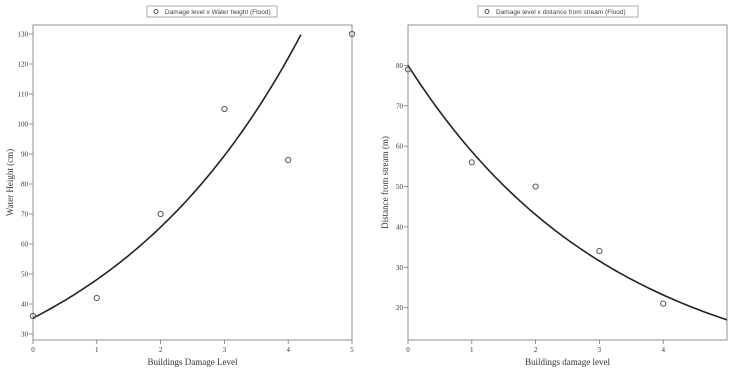  I want to click on legend: Damage level x Water height (Flood), so click(212, 11).